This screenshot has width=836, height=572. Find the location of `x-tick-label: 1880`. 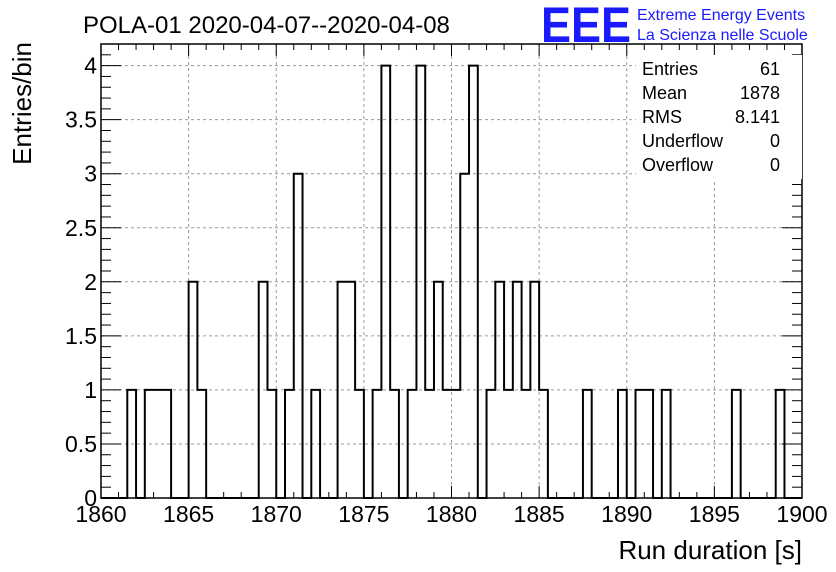

x-tick-label: 1880 is located at coordinates (451, 514).